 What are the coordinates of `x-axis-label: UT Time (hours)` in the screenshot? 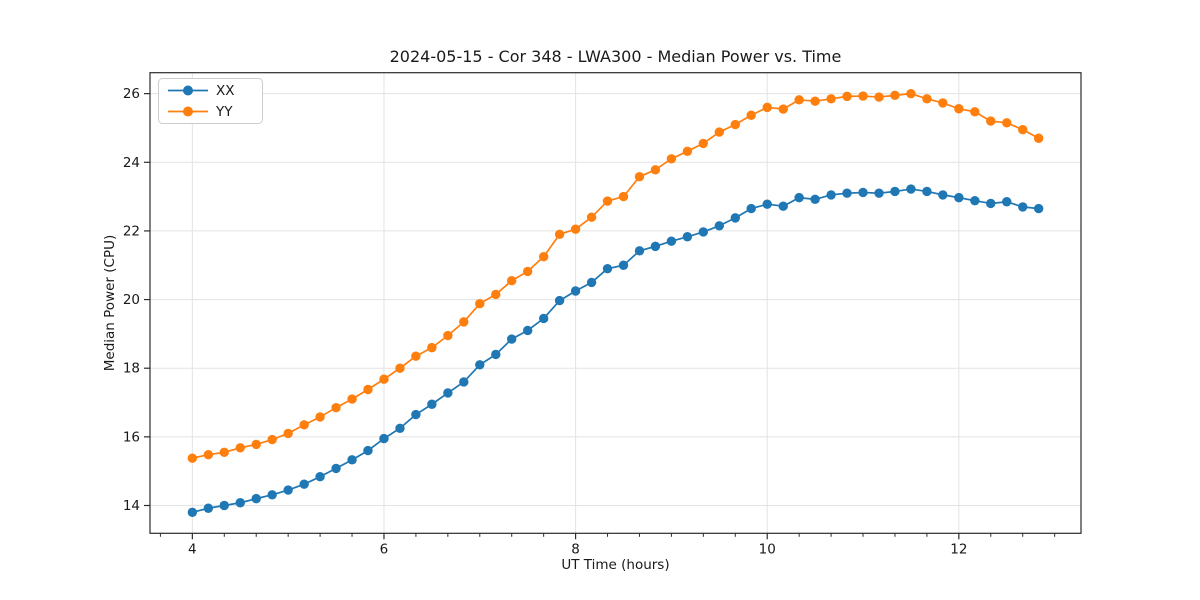 It's located at (615, 565).